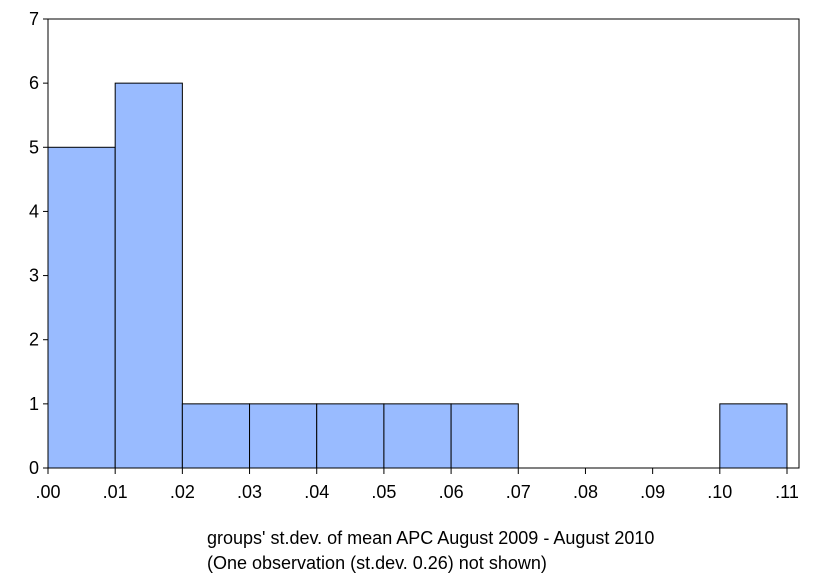  I want to click on x-tick-label: .05, so click(383, 492).